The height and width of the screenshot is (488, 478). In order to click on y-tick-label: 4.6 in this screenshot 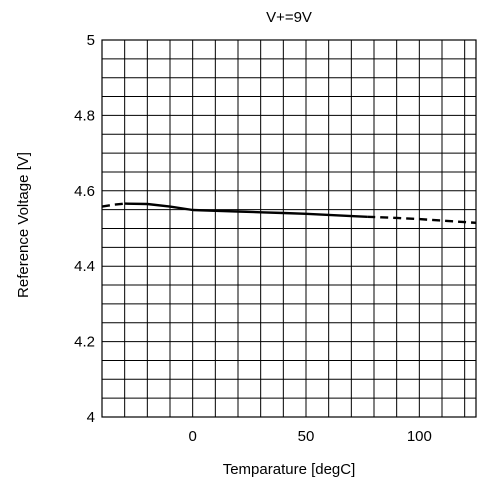, I will do `click(84, 191)`.